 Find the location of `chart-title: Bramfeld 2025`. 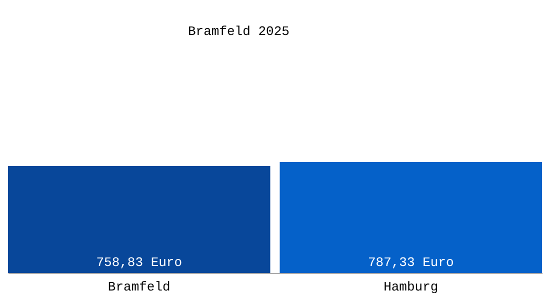

chart-title: Bramfeld 2025 is located at coordinates (239, 31).